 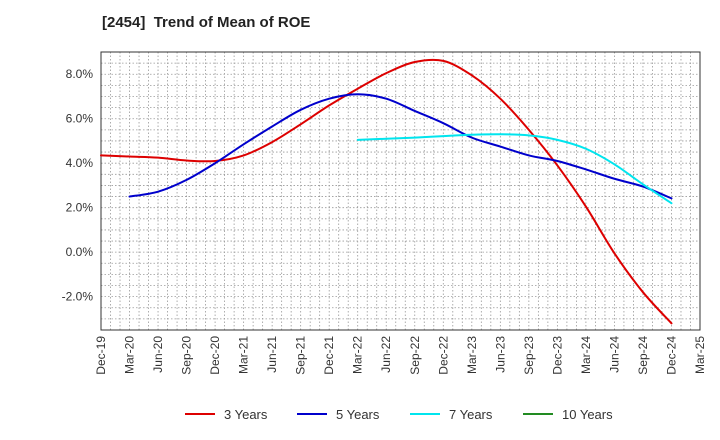 What do you see at coordinates (500, 354) in the screenshot?
I see `x-tick-label: Jun-23` at bounding box center [500, 354].